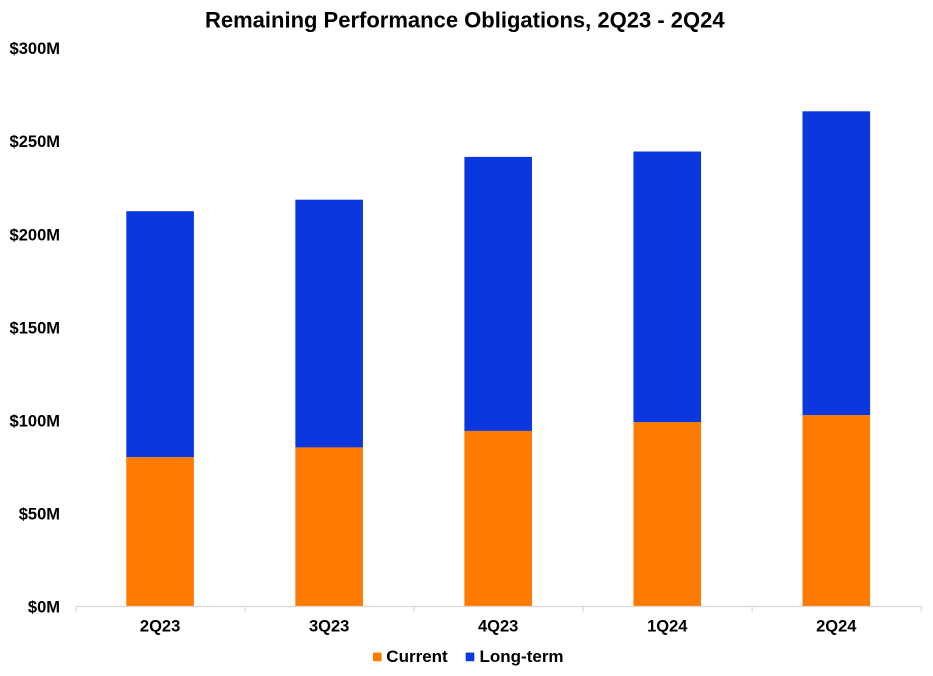 Image resolution: width=933 pixels, height=676 pixels. What do you see at coordinates (35, 235) in the screenshot?
I see `svg-text: $200M` at bounding box center [35, 235].